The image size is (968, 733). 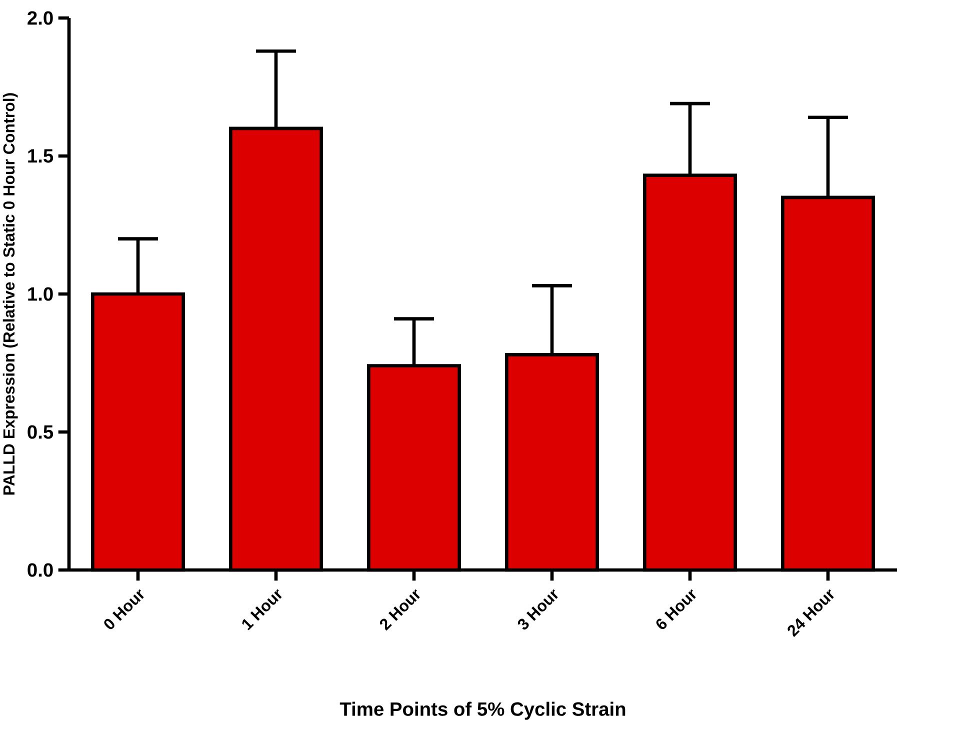 What do you see at coordinates (40, 294) in the screenshot?
I see `y-tick-label: 1.0` at bounding box center [40, 294].